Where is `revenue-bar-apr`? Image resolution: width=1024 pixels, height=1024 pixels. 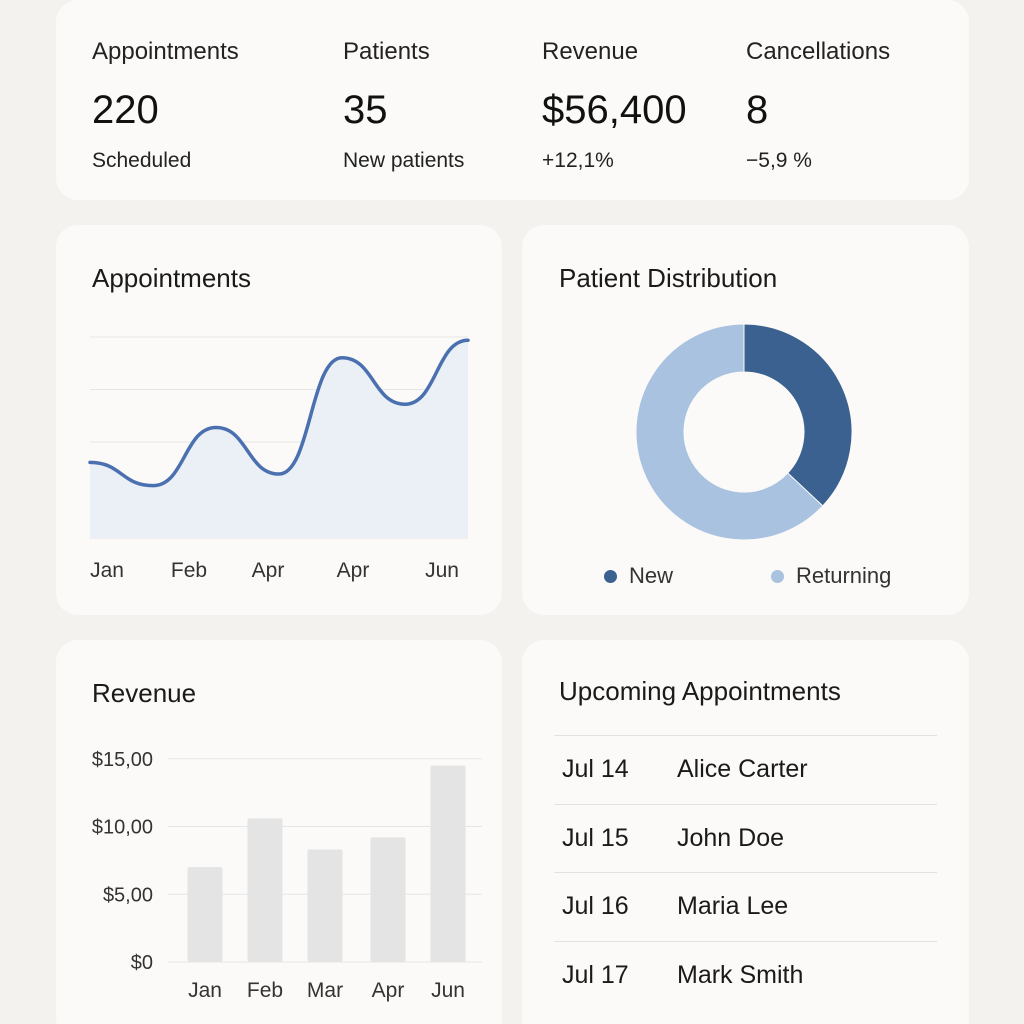 revenue-bar-apr is located at coordinates (388, 899).